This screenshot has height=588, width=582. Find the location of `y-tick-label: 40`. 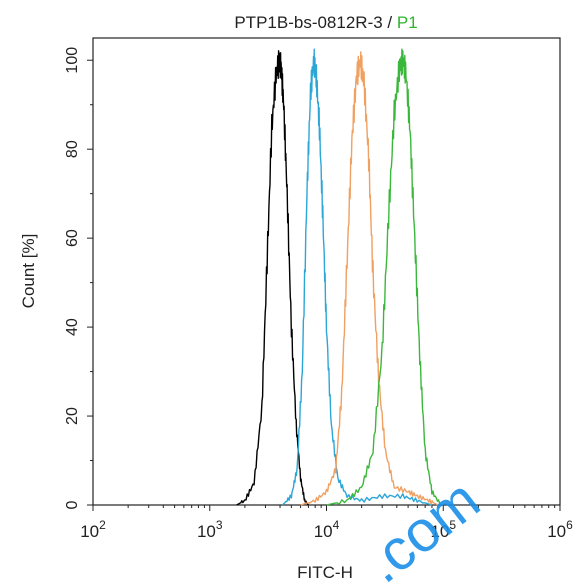

y-tick-label: 40 is located at coordinates (72, 327).